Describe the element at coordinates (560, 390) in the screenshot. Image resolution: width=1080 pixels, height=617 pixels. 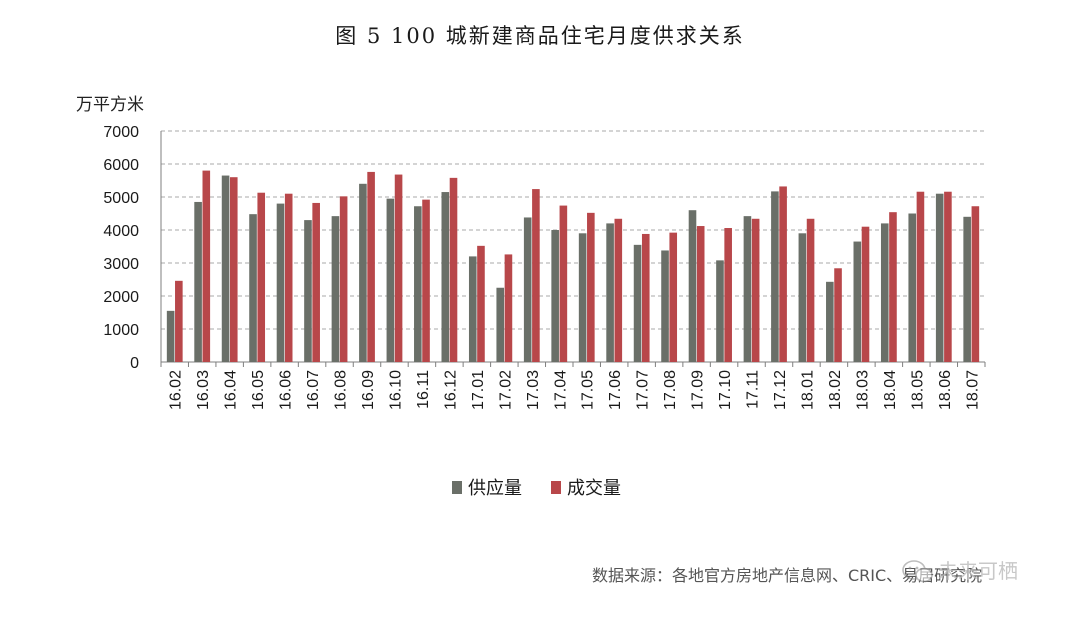
I see `x-tick-label: 17.04` at that location.